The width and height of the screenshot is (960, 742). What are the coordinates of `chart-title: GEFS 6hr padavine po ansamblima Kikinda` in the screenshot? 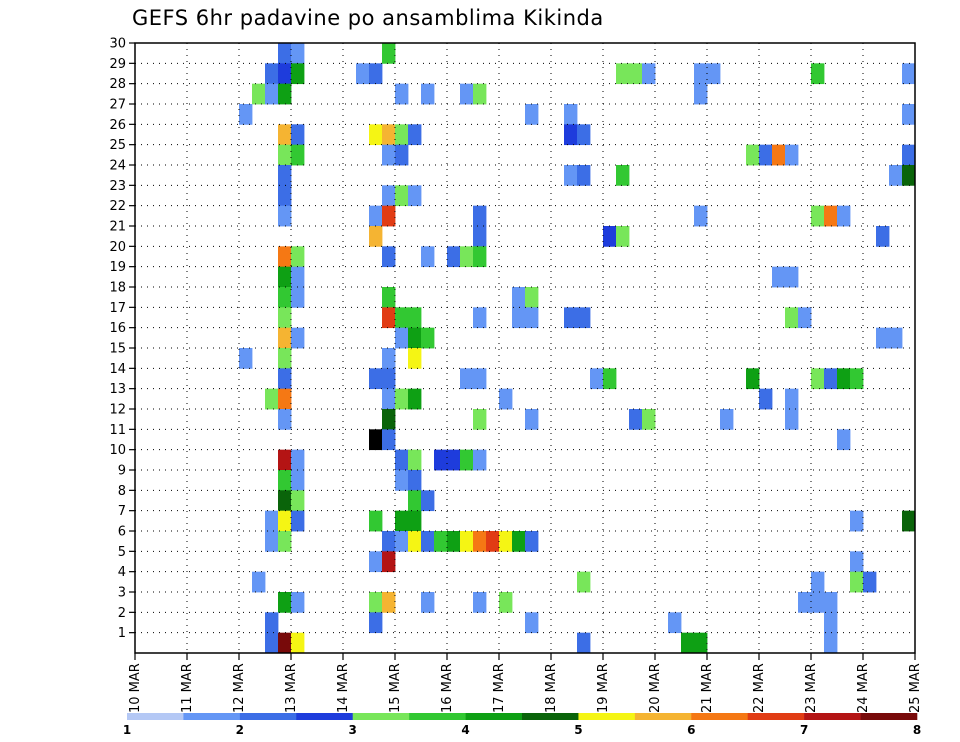 It's located at (368, 18).